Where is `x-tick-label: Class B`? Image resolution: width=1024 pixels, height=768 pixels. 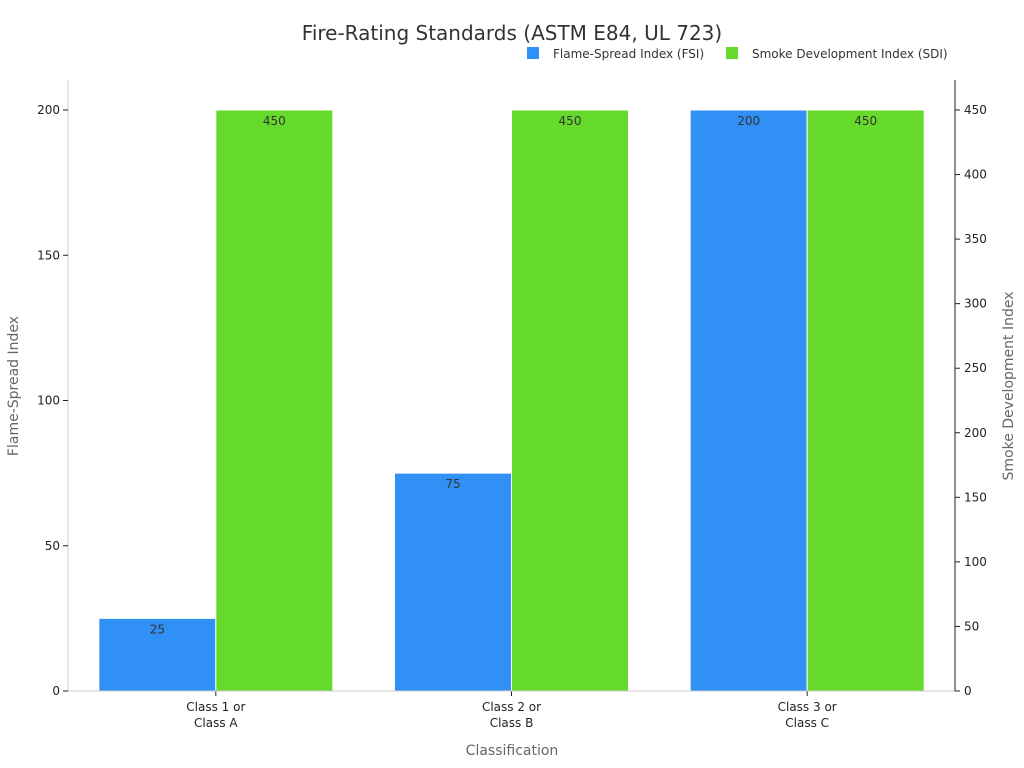 x-tick-label: Class B is located at coordinates (512, 723).